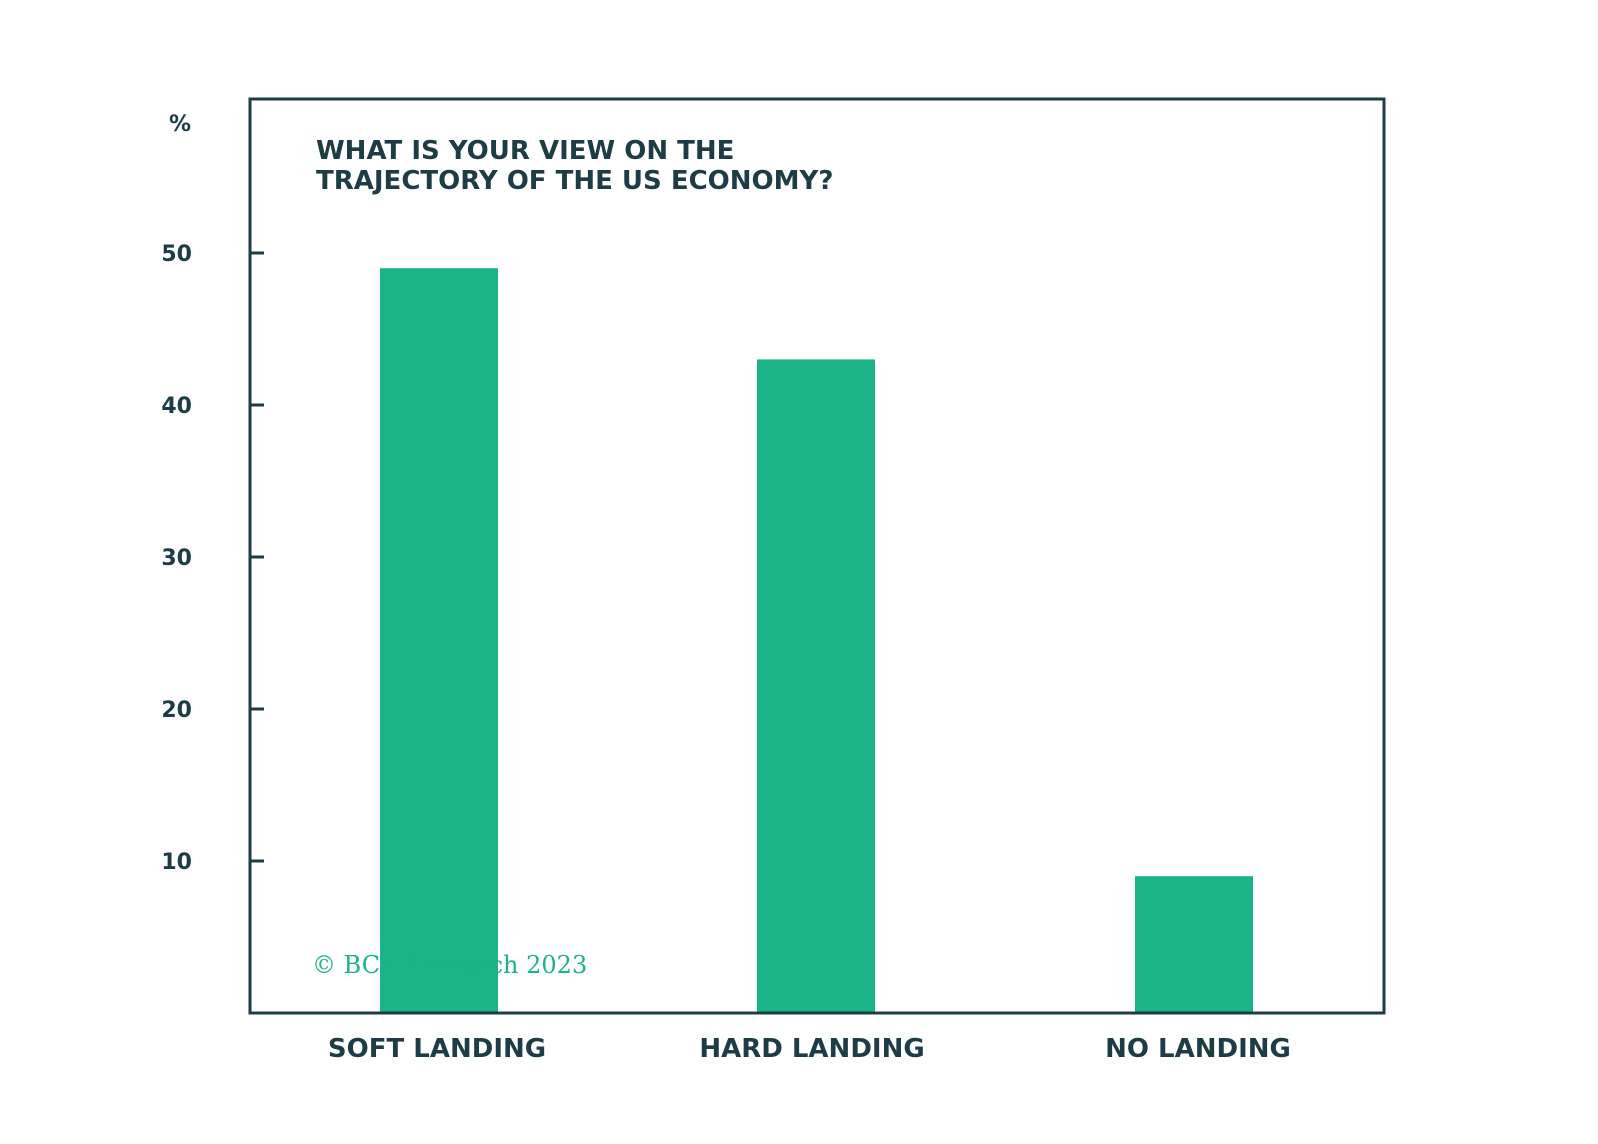  What do you see at coordinates (176, 710) in the screenshot?
I see `y-tick-label-20: 20` at bounding box center [176, 710].